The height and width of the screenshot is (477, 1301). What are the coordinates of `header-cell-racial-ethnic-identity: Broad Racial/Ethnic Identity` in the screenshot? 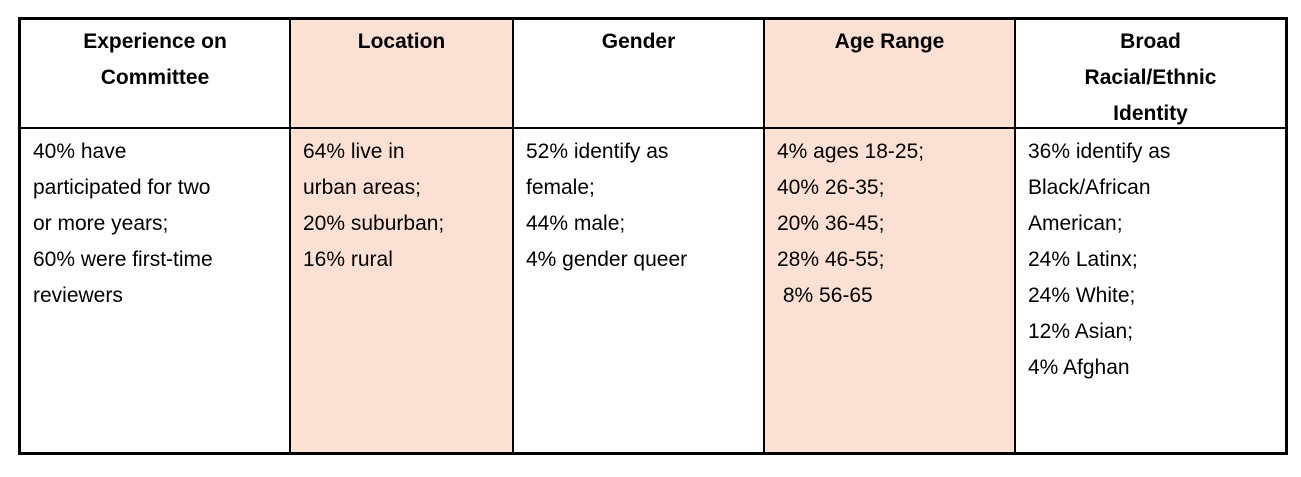 It's located at (1150, 74).